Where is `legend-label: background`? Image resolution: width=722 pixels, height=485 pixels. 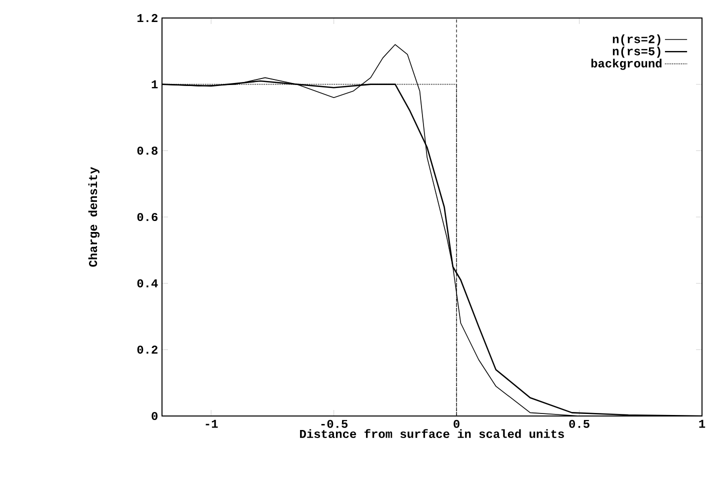
legend-label: background is located at coordinates (626, 64).